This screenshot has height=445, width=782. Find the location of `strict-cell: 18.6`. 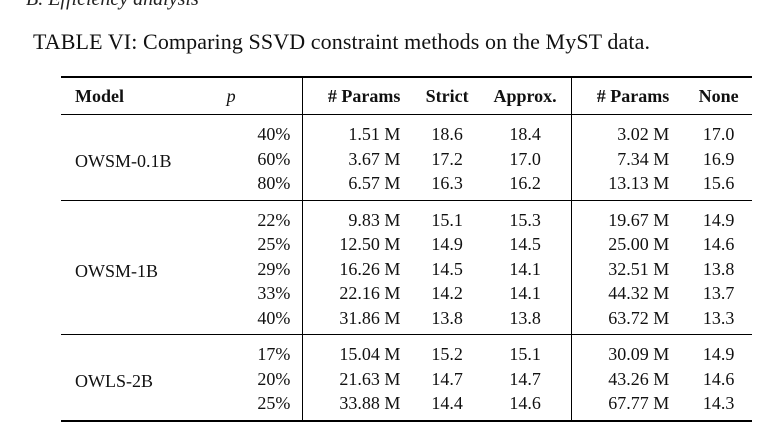

strict-cell: 18.6 is located at coordinates (447, 134).